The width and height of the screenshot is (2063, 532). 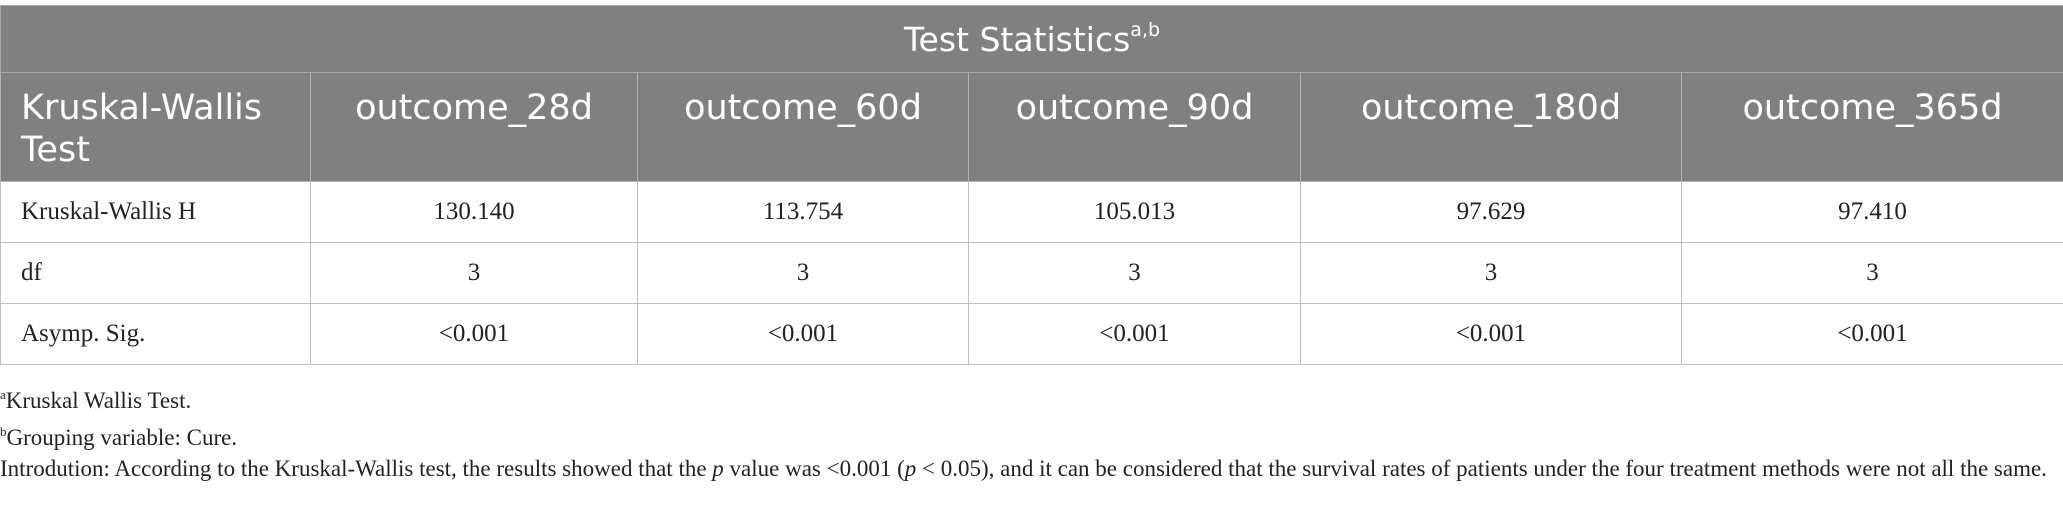 I want to click on table-cell: 113.754, so click(x=803, y=212).